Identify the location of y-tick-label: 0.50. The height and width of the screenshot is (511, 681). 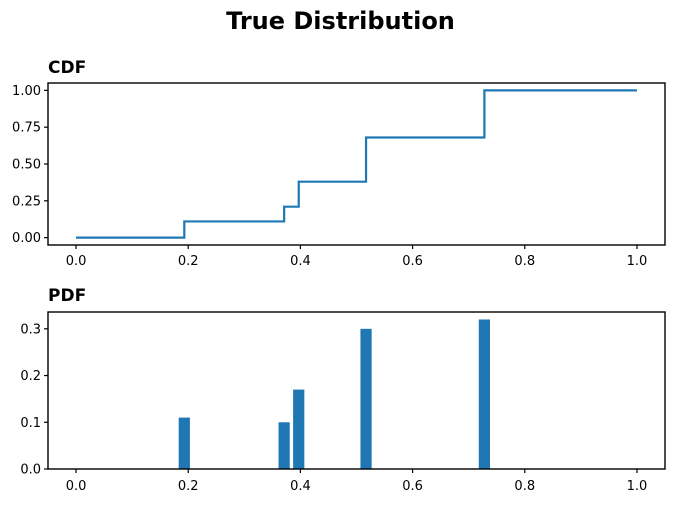
(26, 165).